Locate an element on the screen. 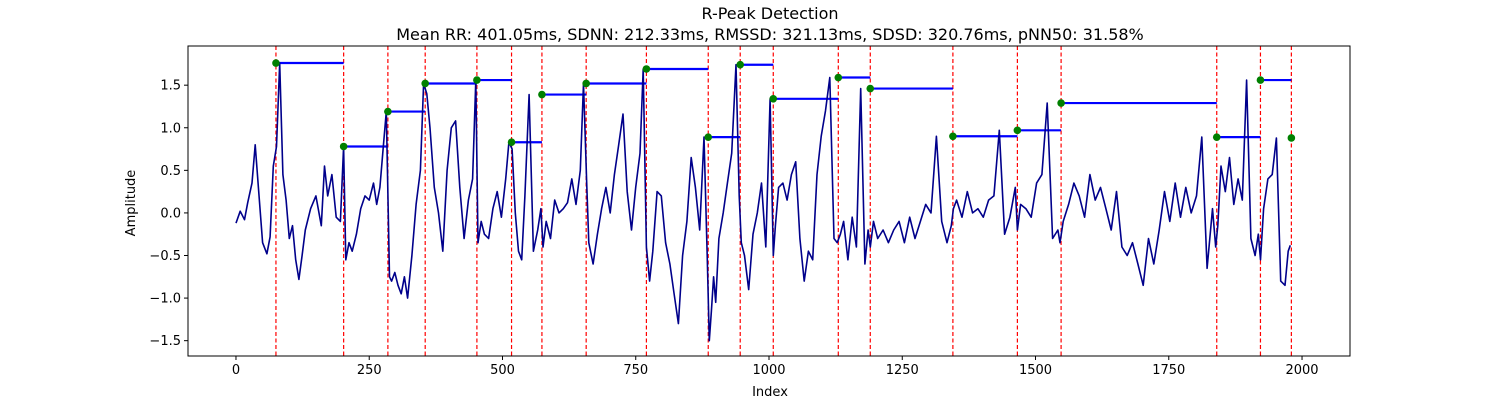 The width and height of the screenshot is (1500, 400). y-tick-label-5: 1.0 is located at coordinates (170, 128).